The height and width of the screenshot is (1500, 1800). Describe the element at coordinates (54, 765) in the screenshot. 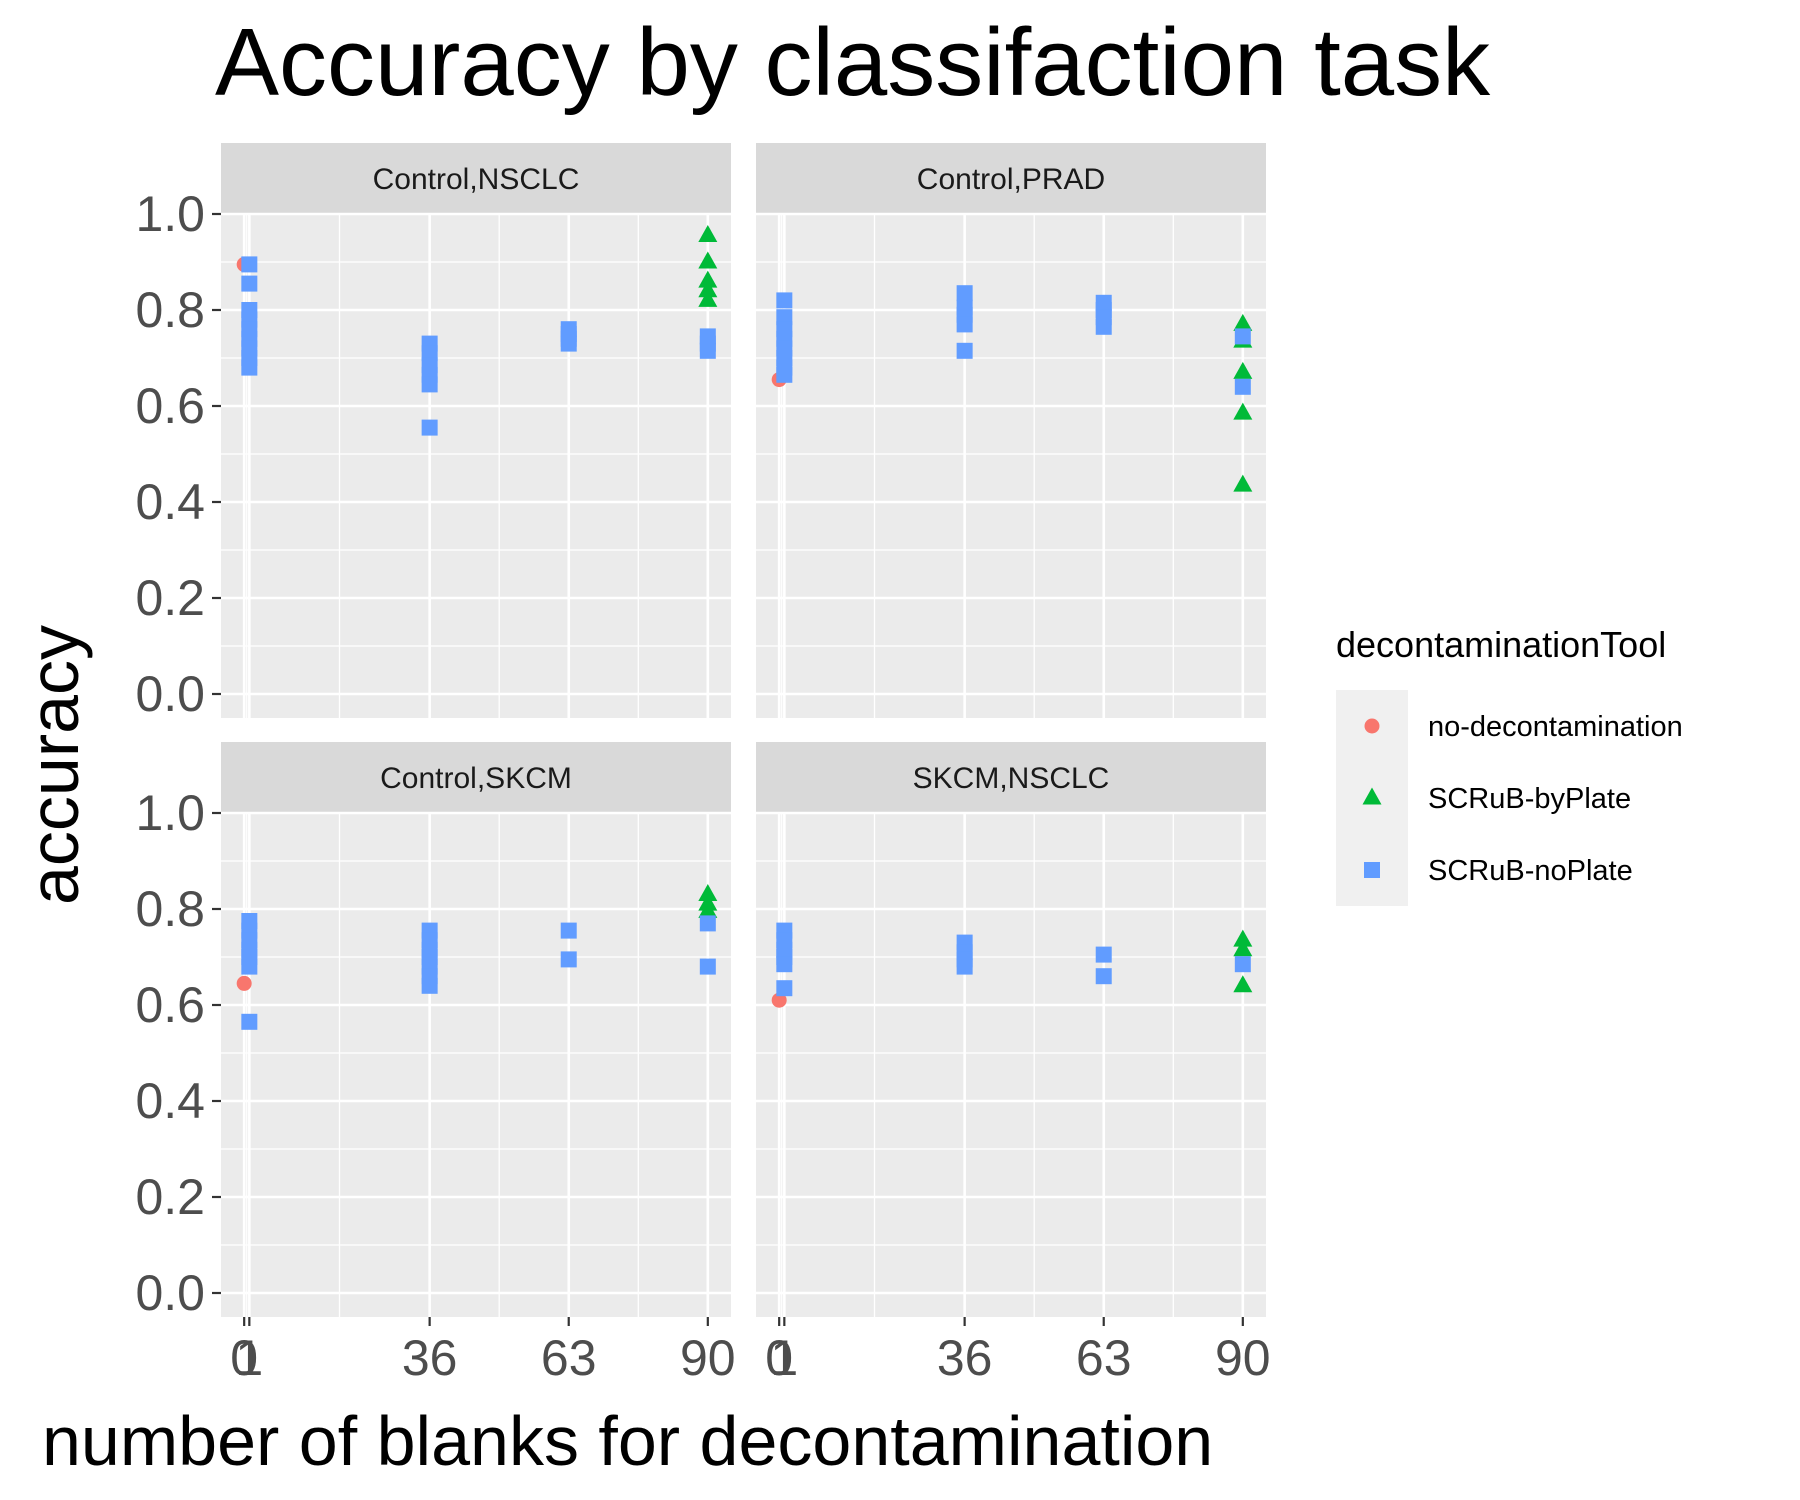

I see `y-axis-title: accuracy` at that location.